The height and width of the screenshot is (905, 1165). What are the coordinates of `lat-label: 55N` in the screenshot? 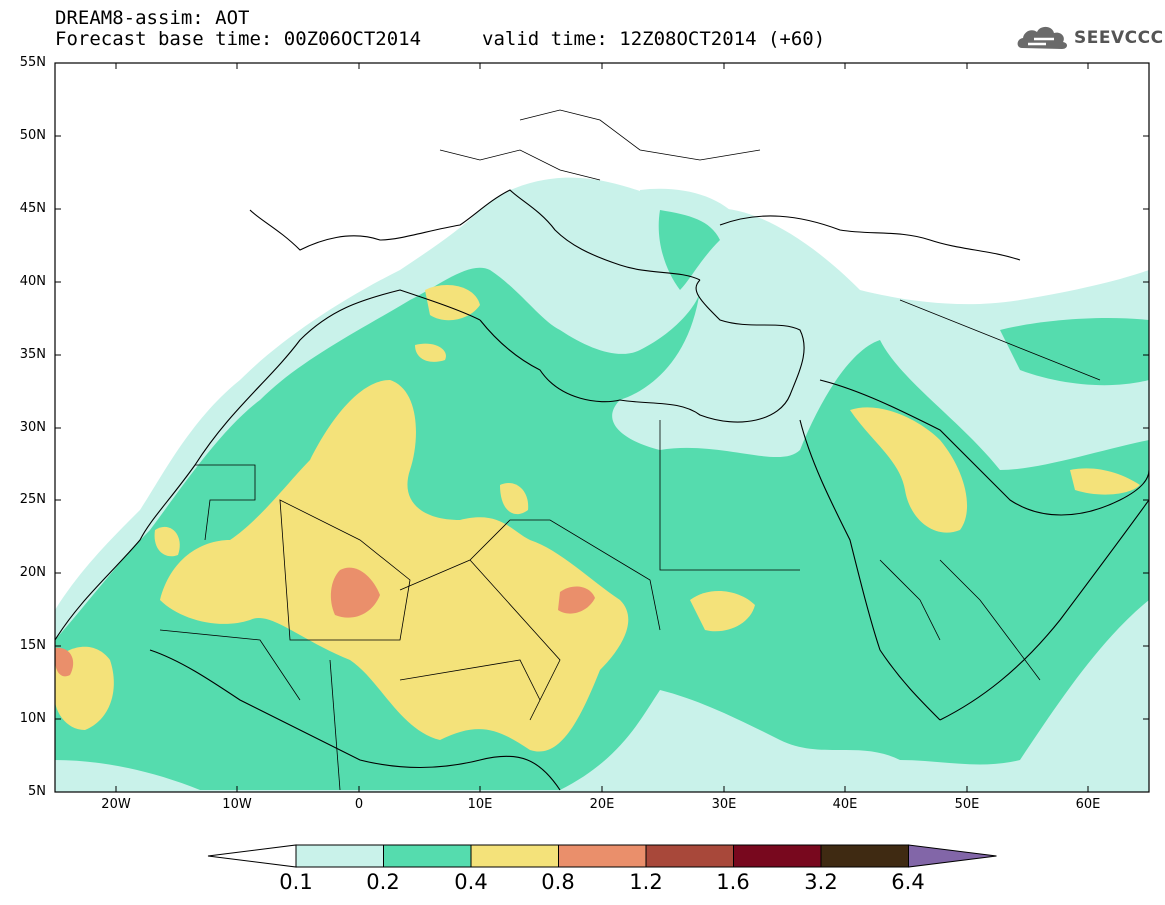 It's located at (32, 62).